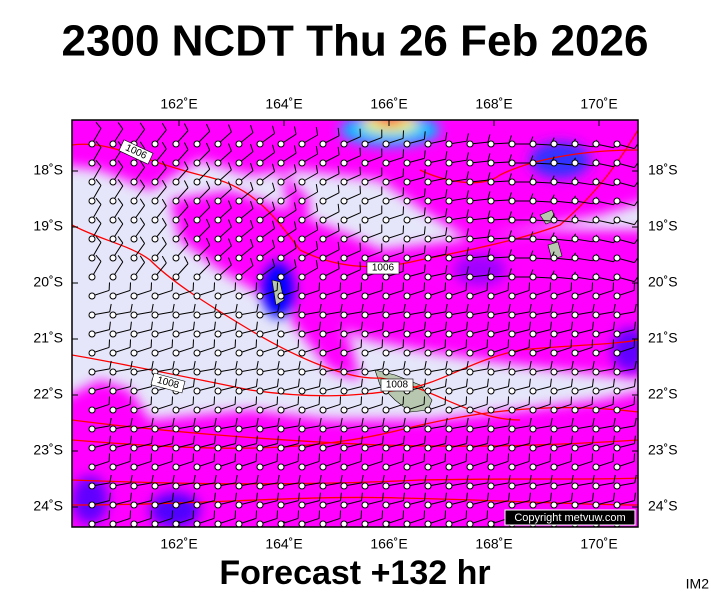 The width and height of the screenshot is (711, 600). What do you see at coordinates (598, 104) in the screenshot?
I see `x-tick-label: 170˚E` at bounding box center [598, 104].